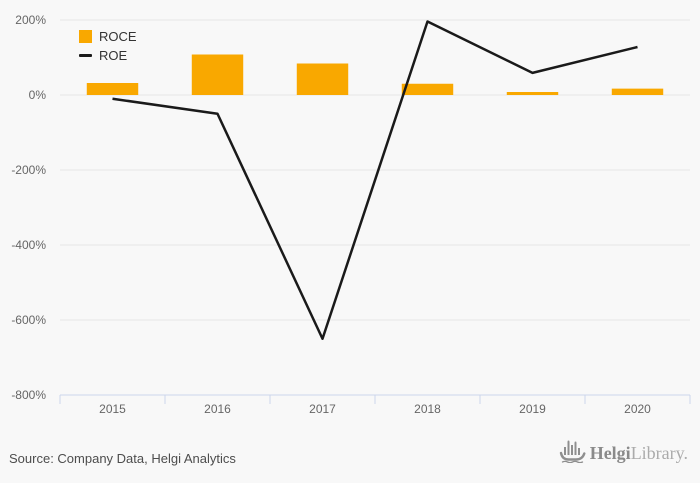 Image resolution: width=700 pixels, height=483 pixels. Describe the element at coordinates (30, 20) in the screenshot. I see `y-axis-tick-label: 200%` at that location.